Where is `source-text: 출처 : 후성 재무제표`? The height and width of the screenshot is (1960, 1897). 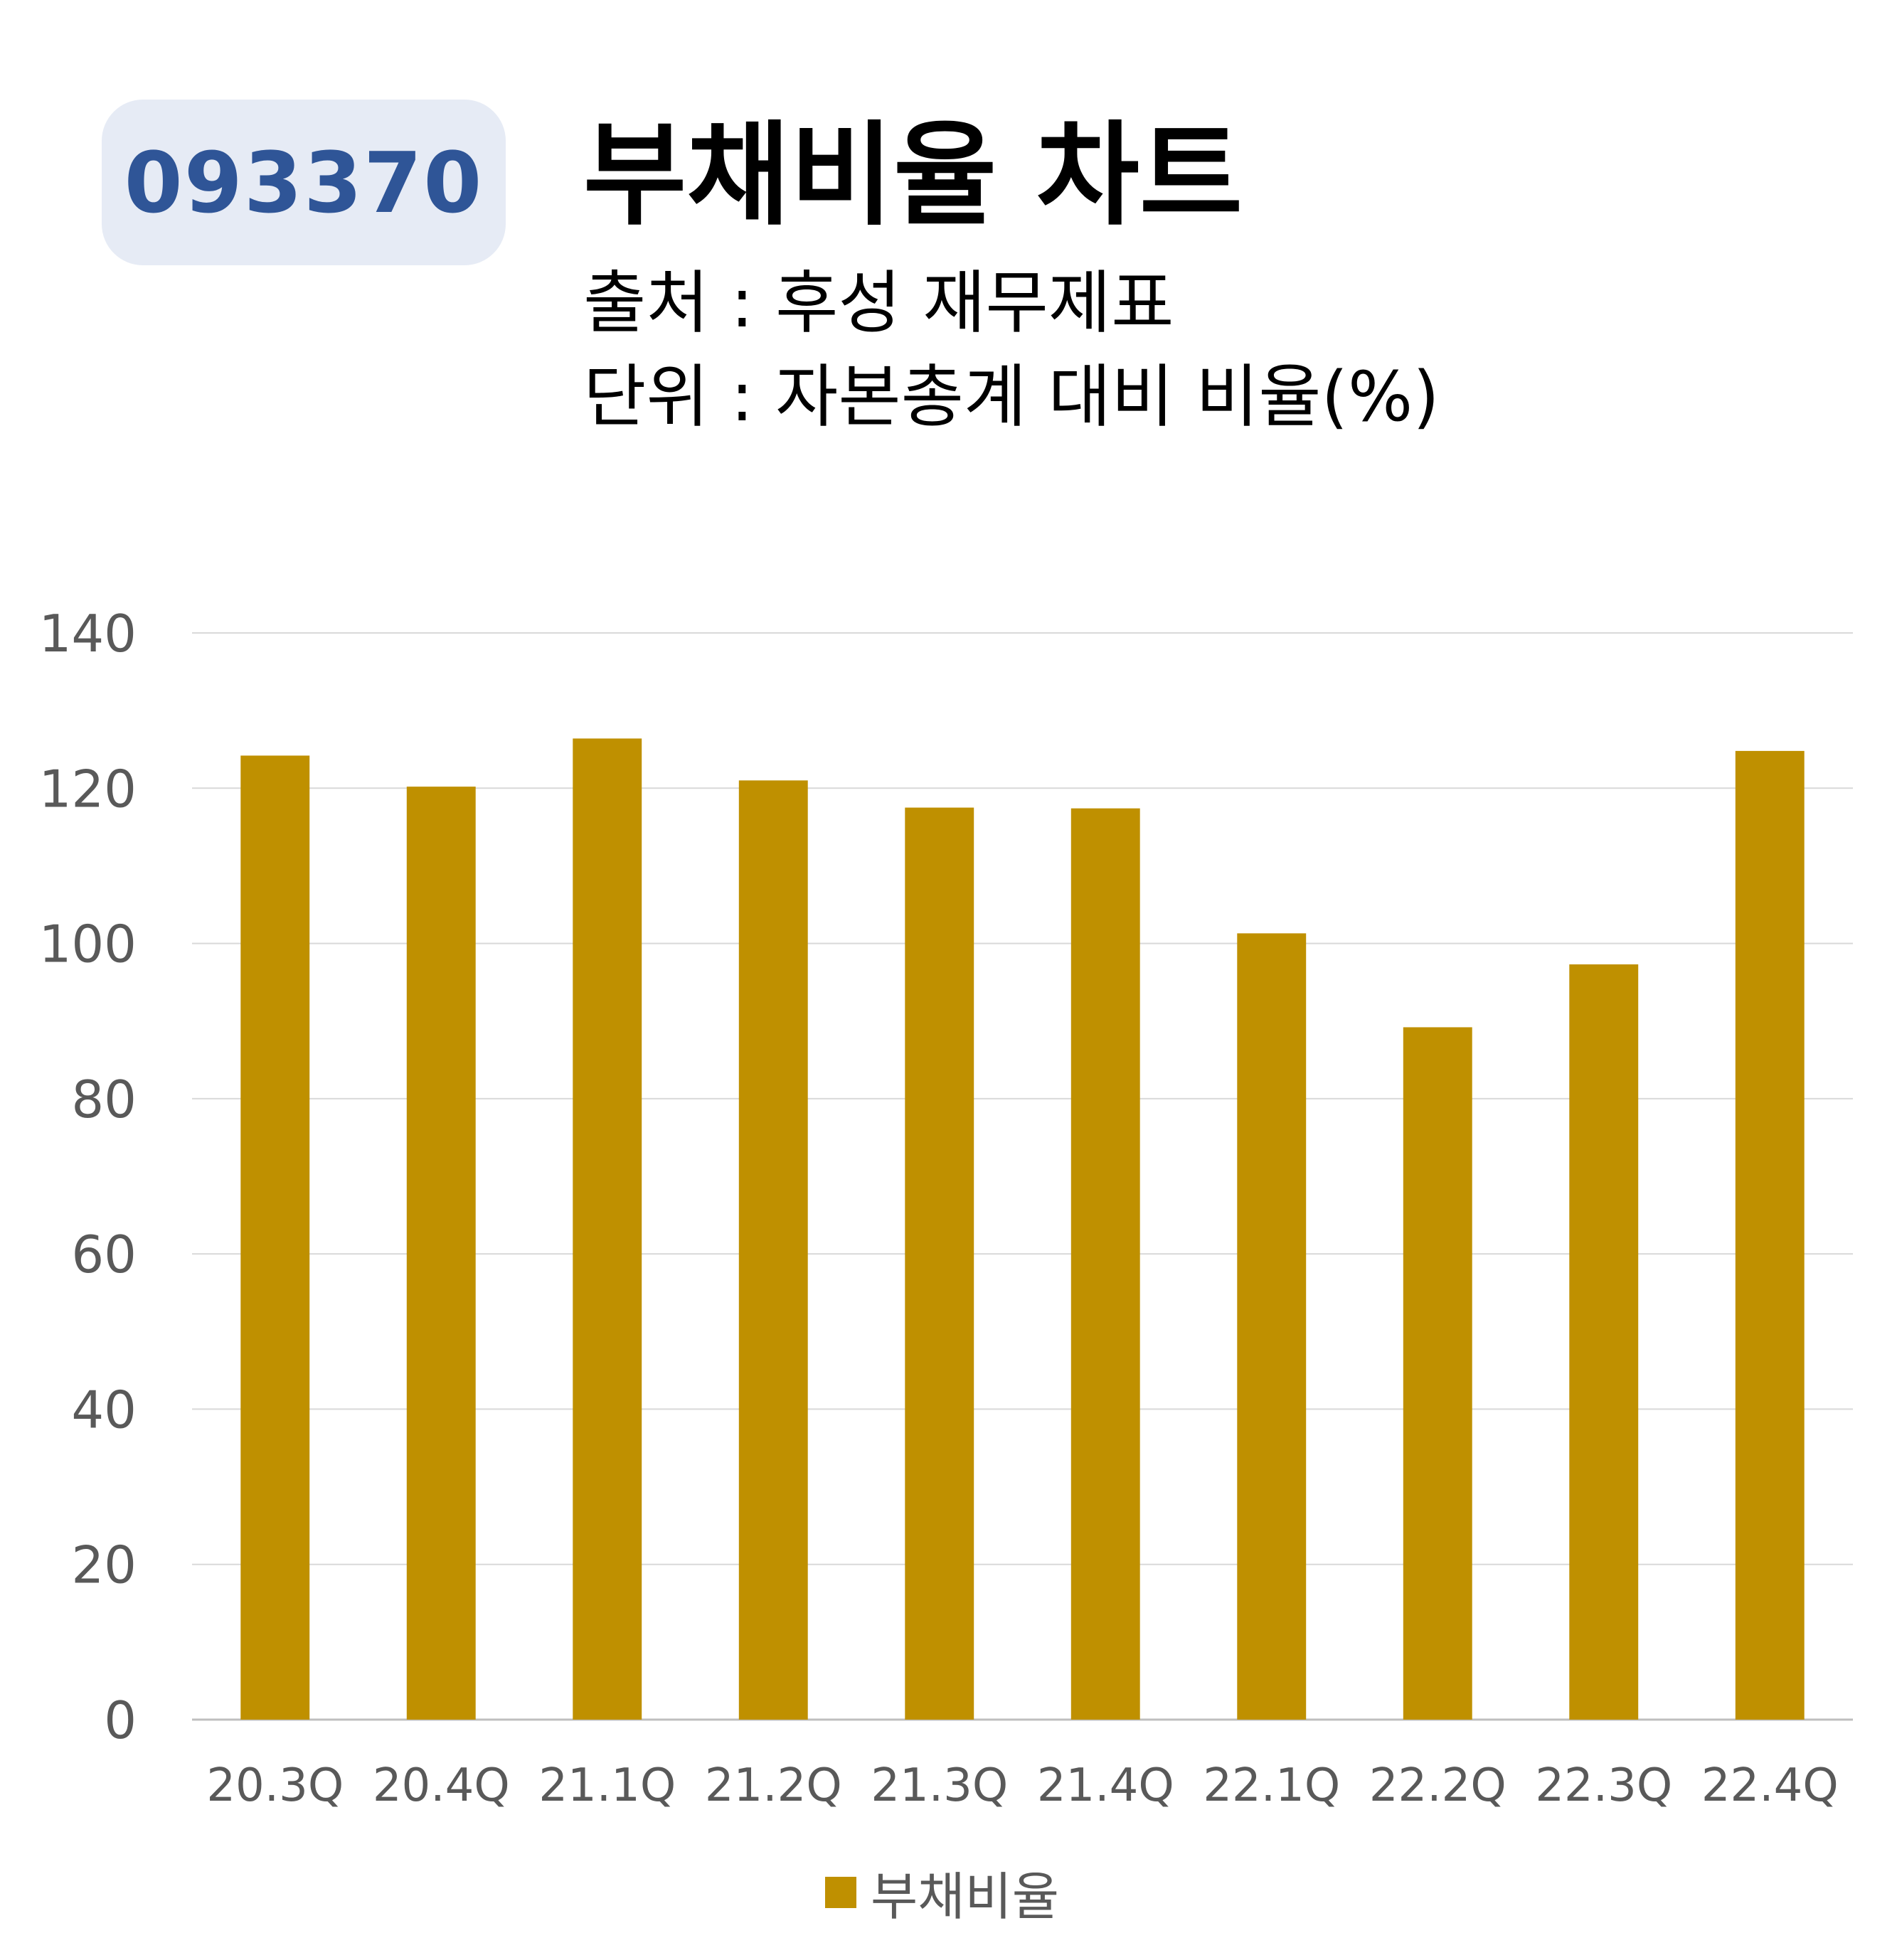 source-text: 출처 : 후성 재무제표 is located at coordinates (879, 303).